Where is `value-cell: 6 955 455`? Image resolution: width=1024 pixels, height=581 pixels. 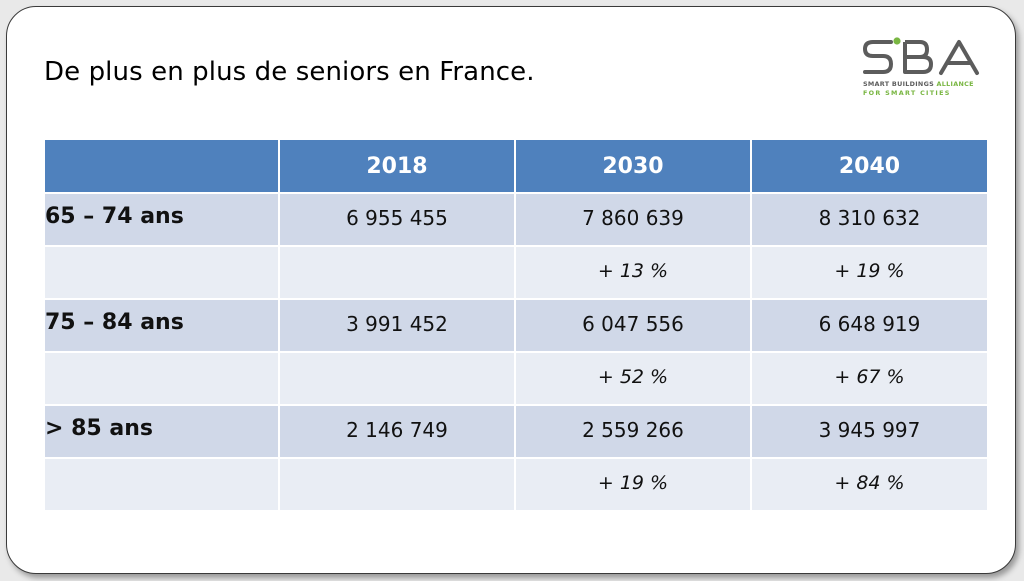
value-cell: 6 955 455 is located at coordinates (397, 219).